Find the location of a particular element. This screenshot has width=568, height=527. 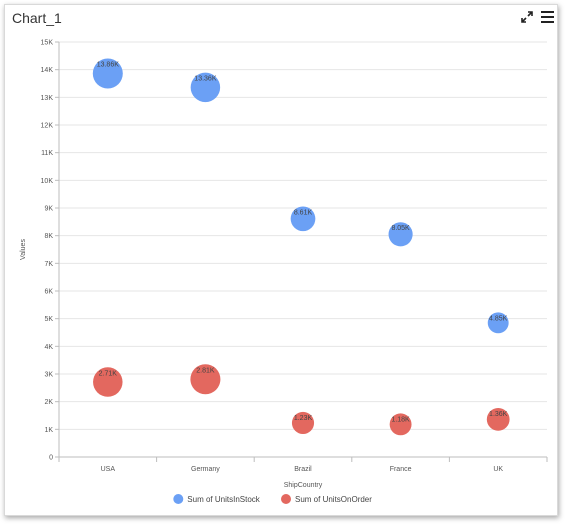

y-tick-label: 6K is located at coordinates (48, 292).